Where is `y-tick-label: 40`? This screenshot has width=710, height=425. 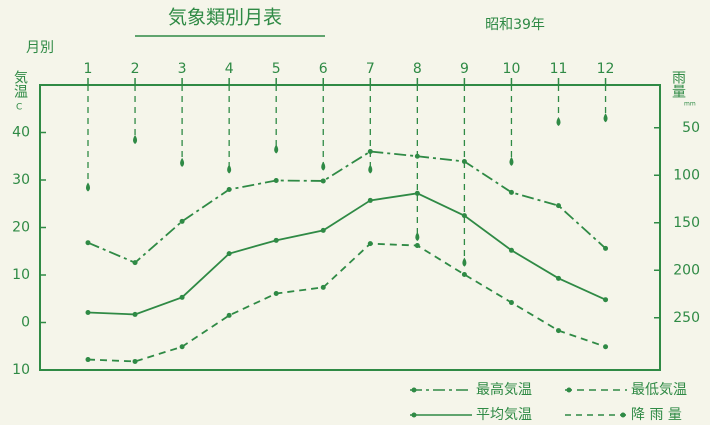 y-tick-label: 40 is located at coordinates (21, 133).